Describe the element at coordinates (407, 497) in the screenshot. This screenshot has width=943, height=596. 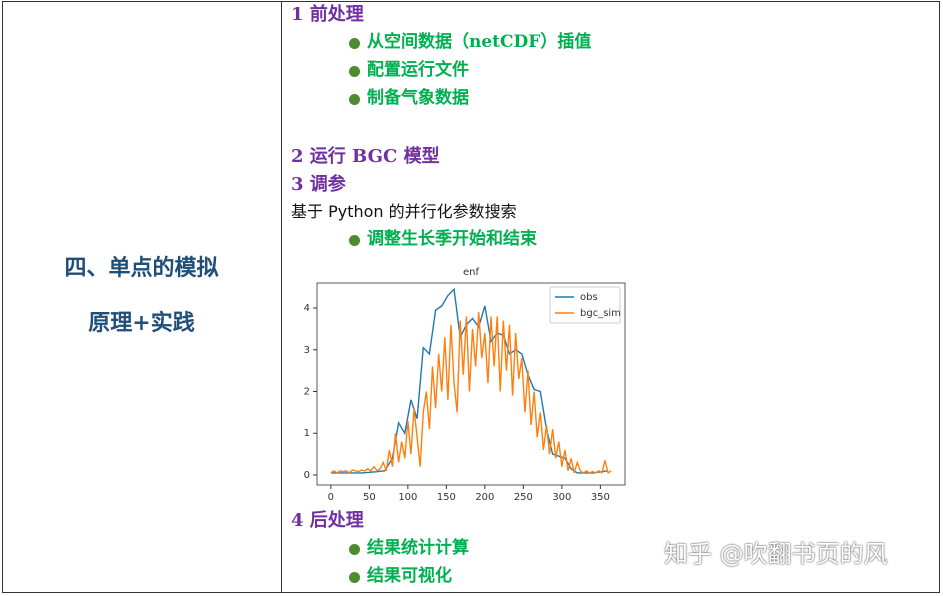
I see `x-tick-label: 100` at that location.